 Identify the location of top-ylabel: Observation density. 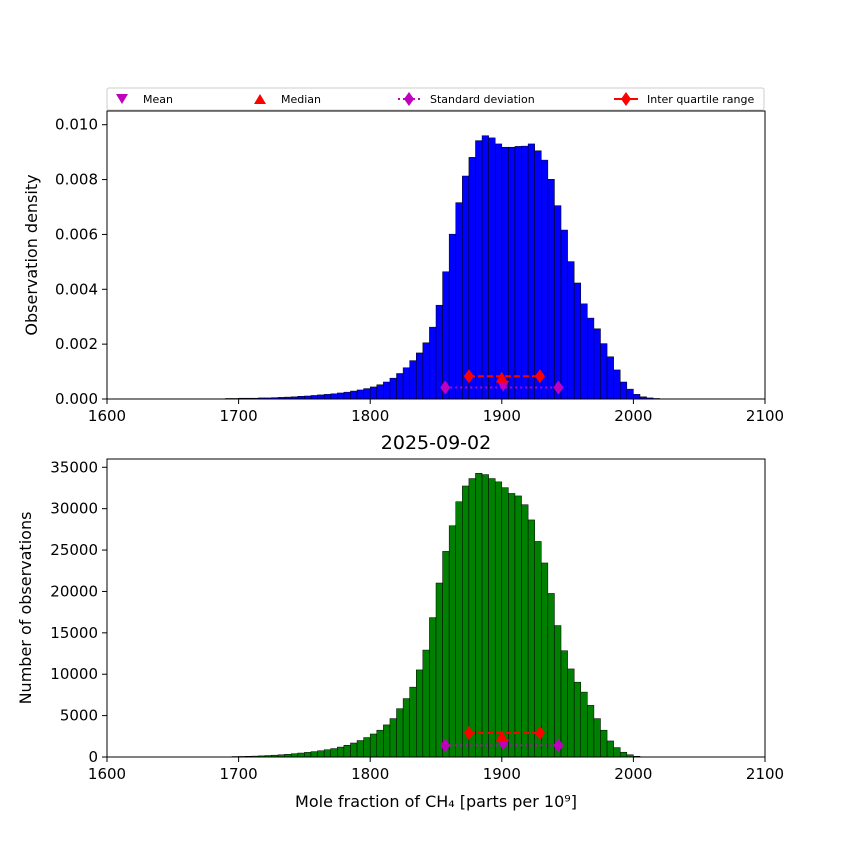
(31, 254).